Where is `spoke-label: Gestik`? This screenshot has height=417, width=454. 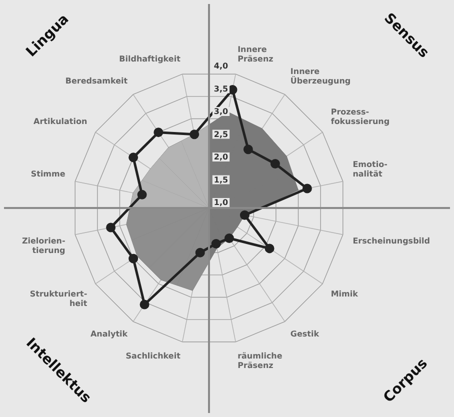
spoke-label: Gestik is located at coordinates (305, 334).